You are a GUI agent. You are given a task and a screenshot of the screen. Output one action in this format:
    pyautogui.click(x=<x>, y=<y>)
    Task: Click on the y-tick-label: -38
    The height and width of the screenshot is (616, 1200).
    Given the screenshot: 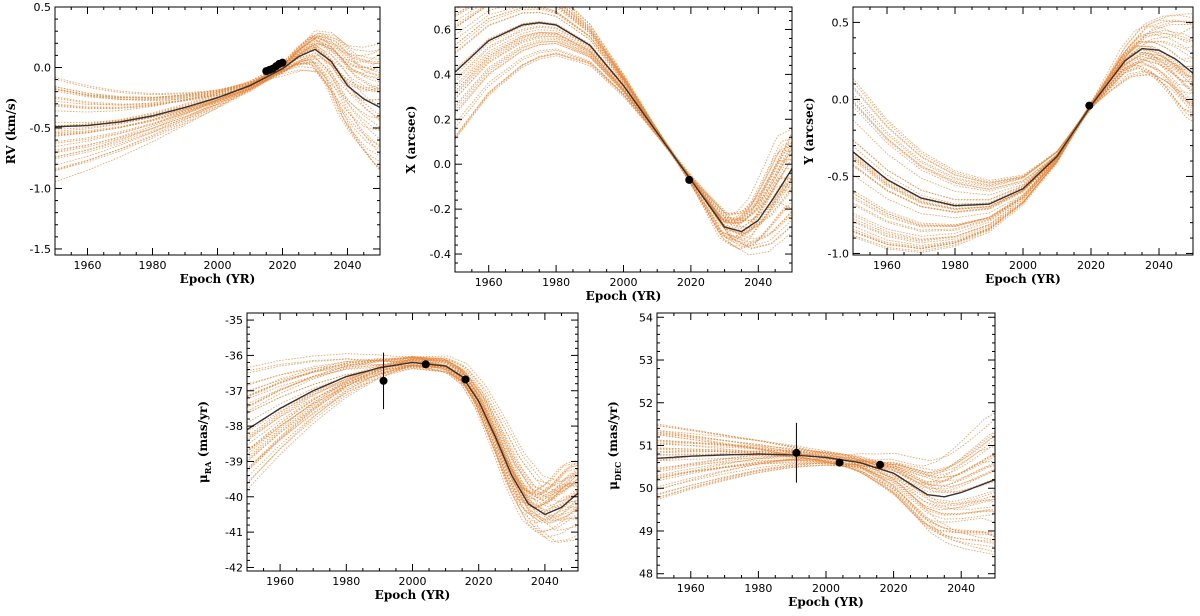 What is the action you would take?
    pyautogui.click(x=234, y=426)
    